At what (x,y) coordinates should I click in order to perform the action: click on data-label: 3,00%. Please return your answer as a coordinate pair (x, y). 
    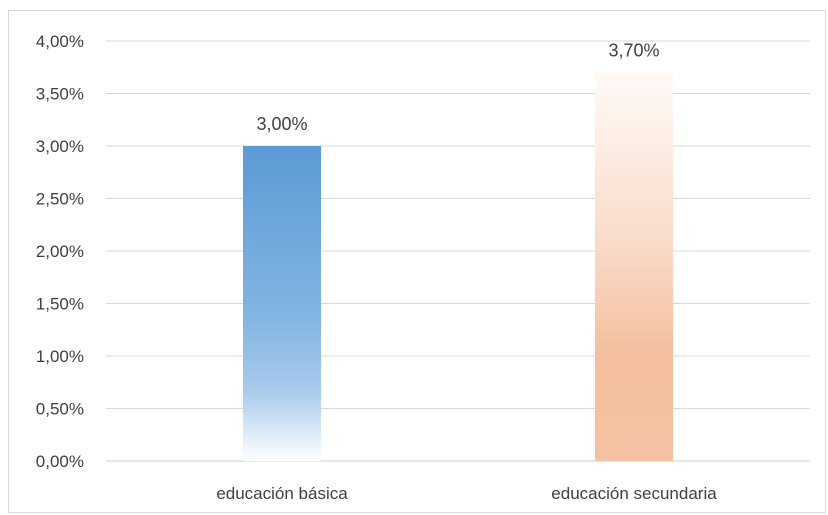
    Looking at the image, I should click on (281, 124).